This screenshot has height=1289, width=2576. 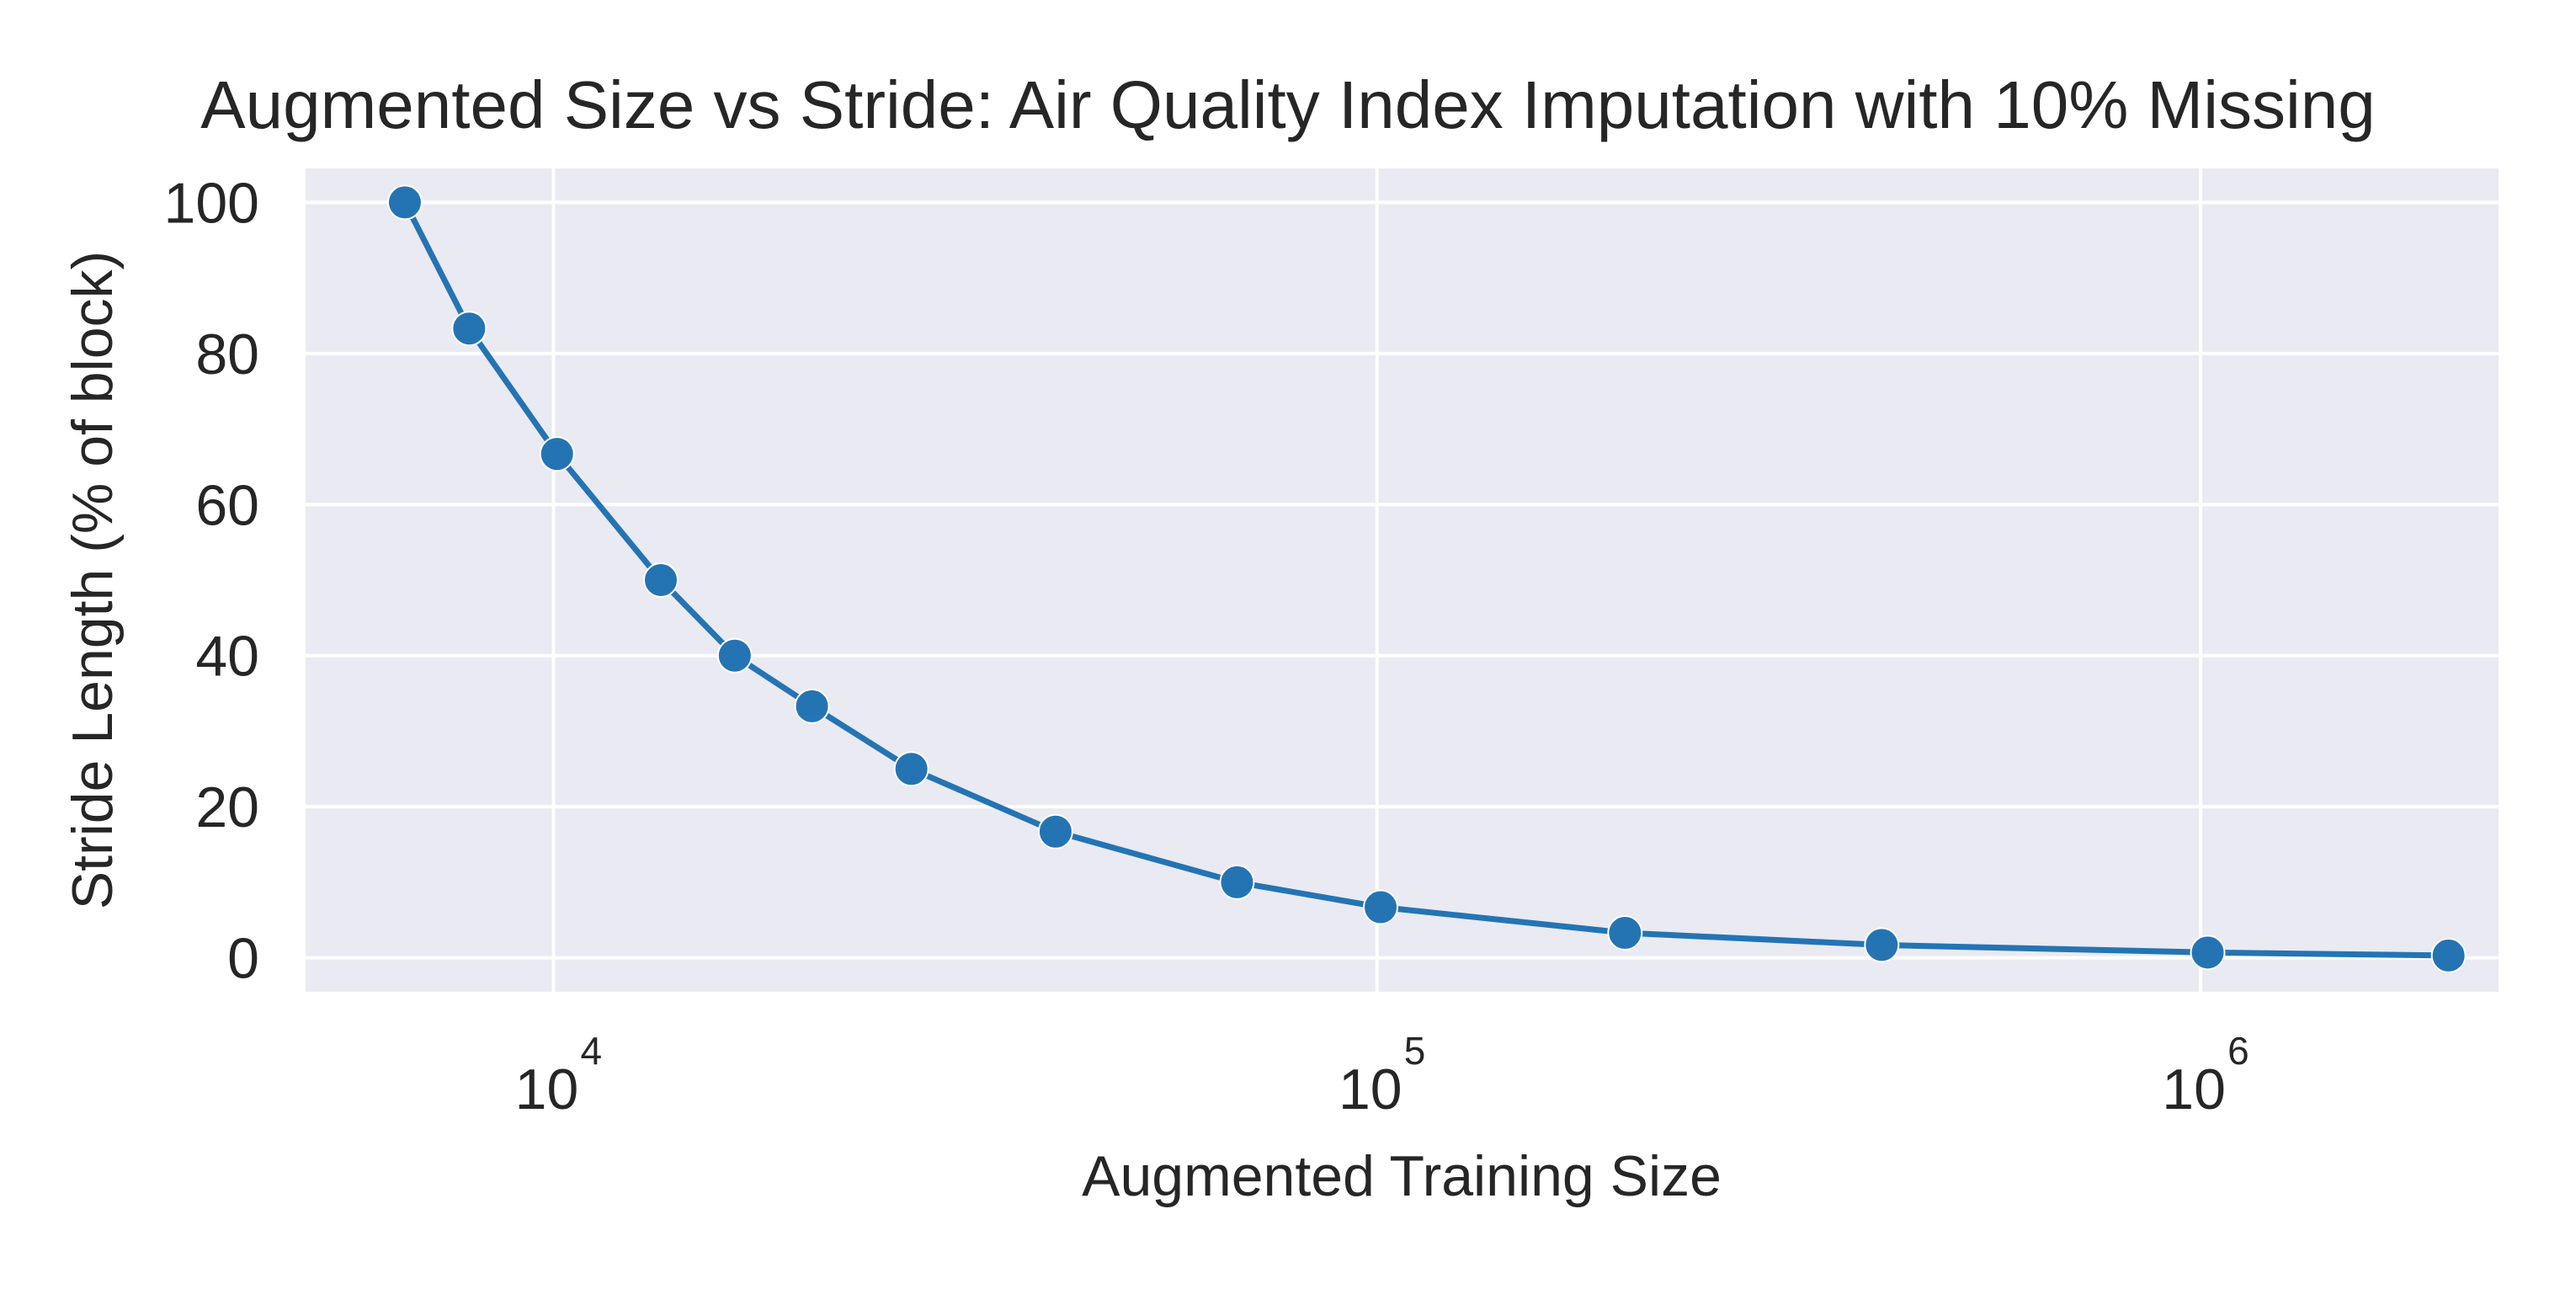 What do you see at coordinates (227, 807) in the screenshot?
I see `y-tick-label: 20` at bounding box center [227, 807].